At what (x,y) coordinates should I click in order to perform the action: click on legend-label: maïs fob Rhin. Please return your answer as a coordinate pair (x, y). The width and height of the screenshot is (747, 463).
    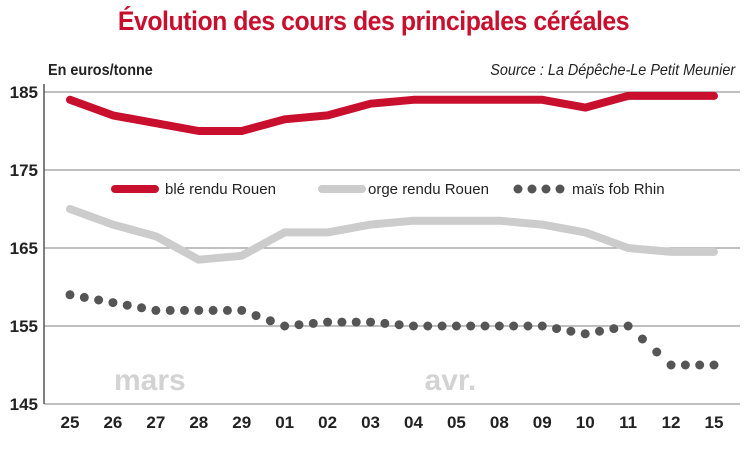
    Looking at the image, I should click on (618, 189).